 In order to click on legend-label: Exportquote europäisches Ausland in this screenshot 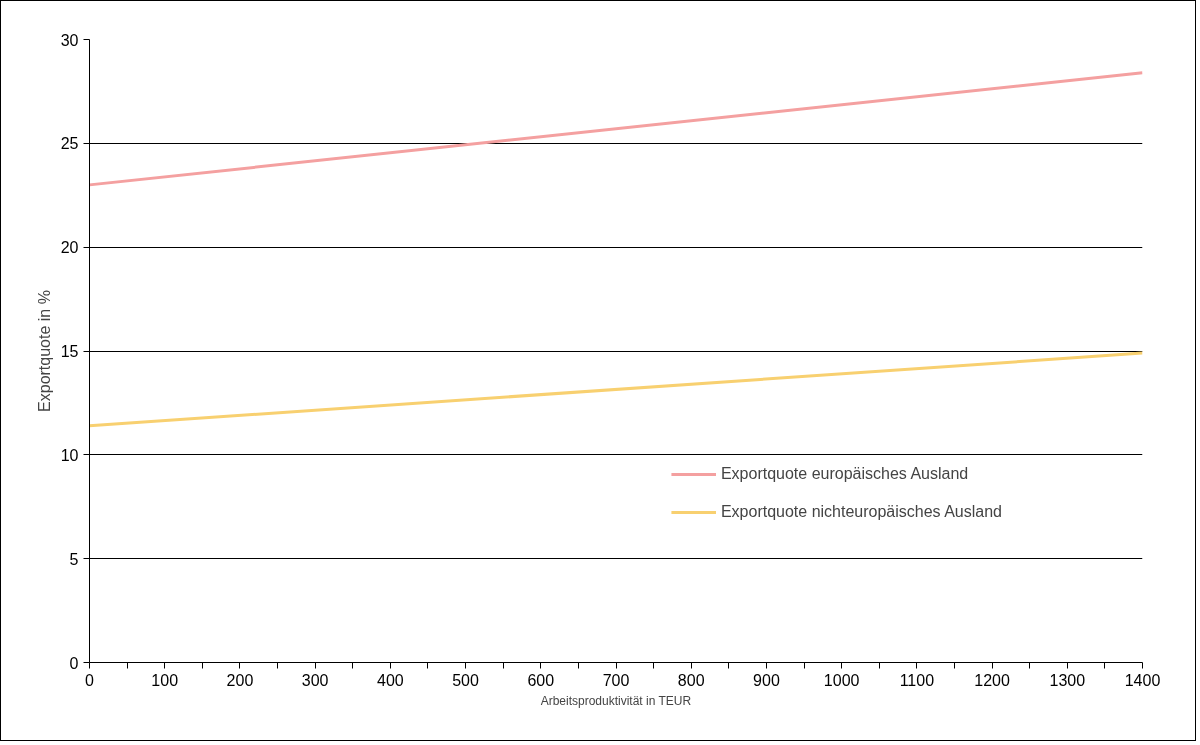, I will do `click(844, 474)`.